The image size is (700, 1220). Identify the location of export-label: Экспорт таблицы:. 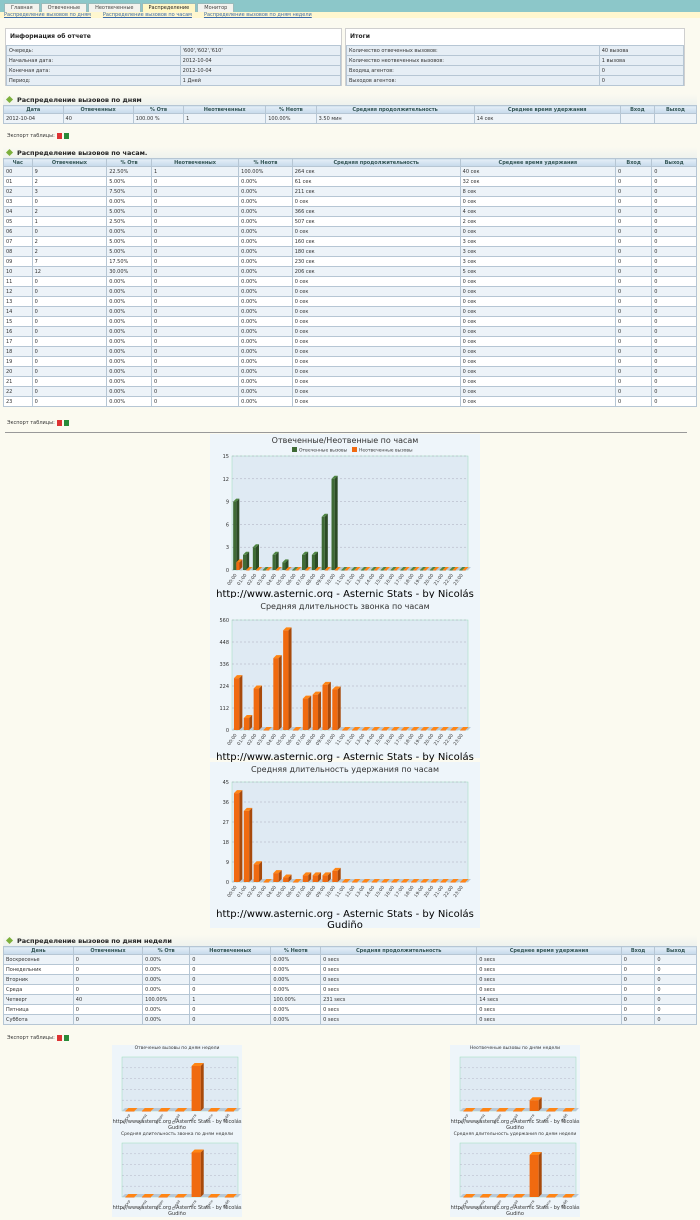
(31, 136).